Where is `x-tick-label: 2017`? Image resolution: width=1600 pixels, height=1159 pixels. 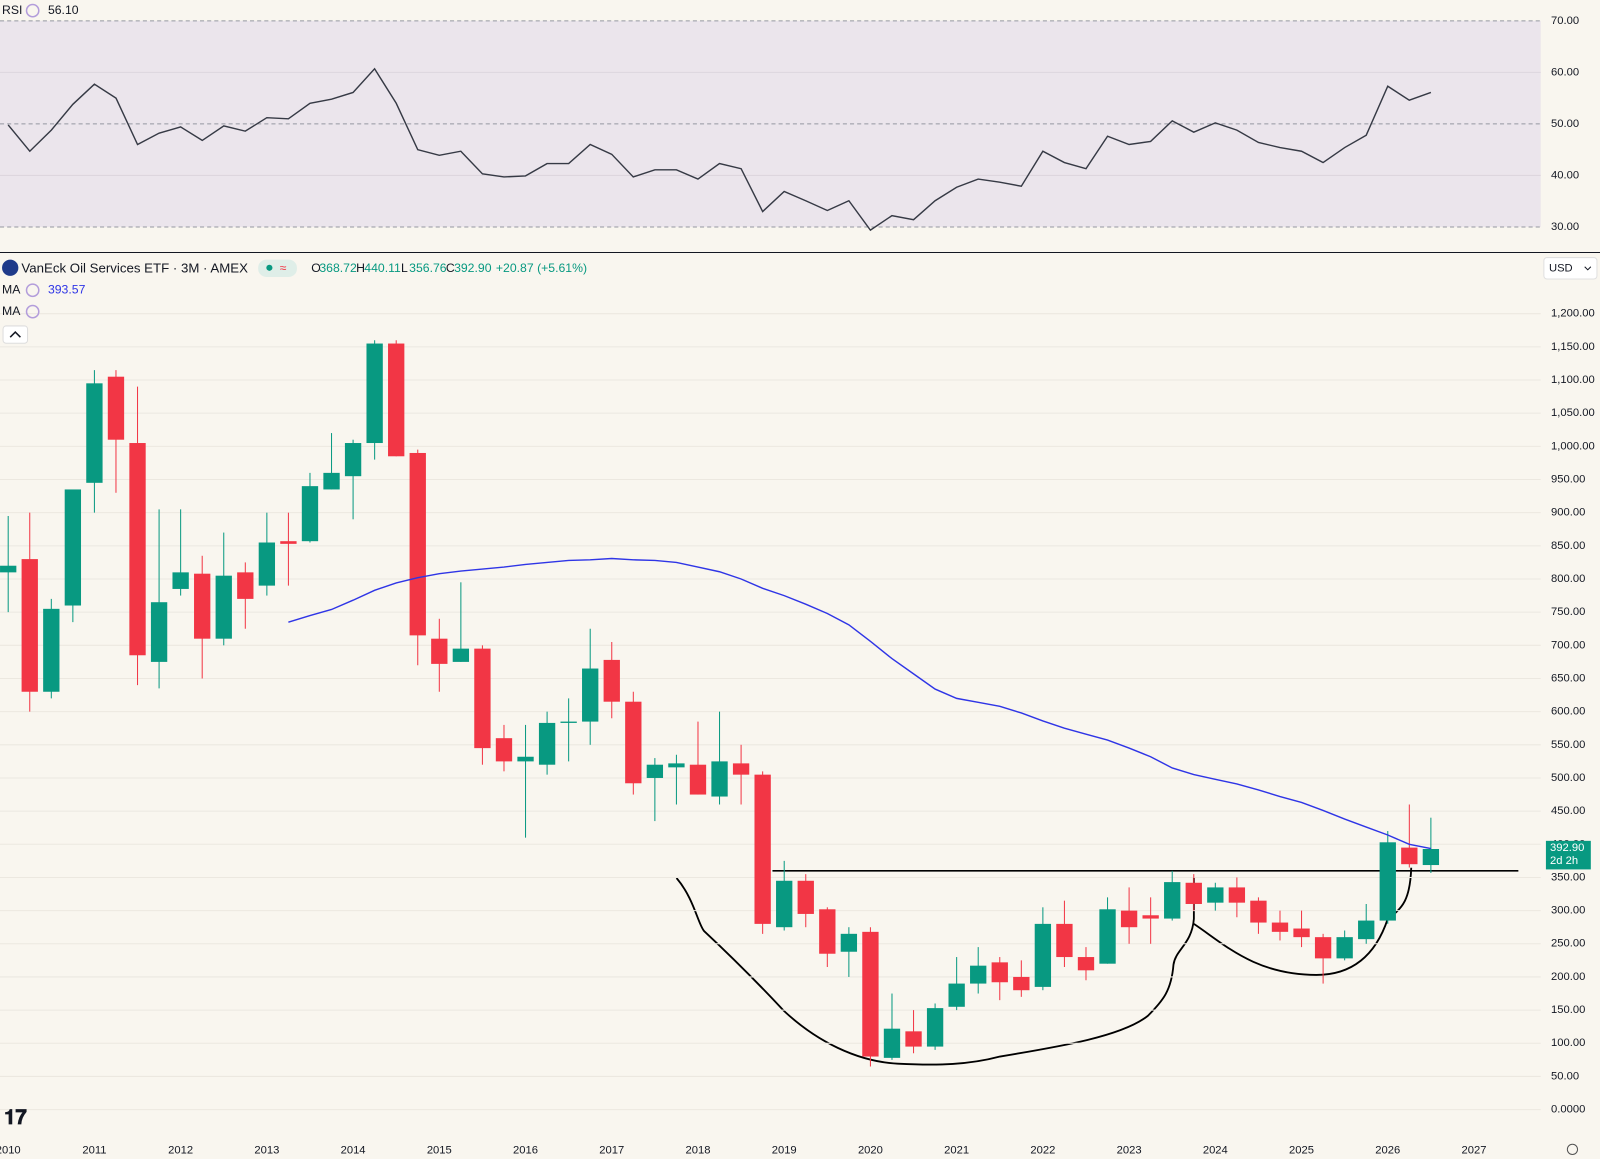
x-tick-label: 2017 is located at coordinates (611, 1150).